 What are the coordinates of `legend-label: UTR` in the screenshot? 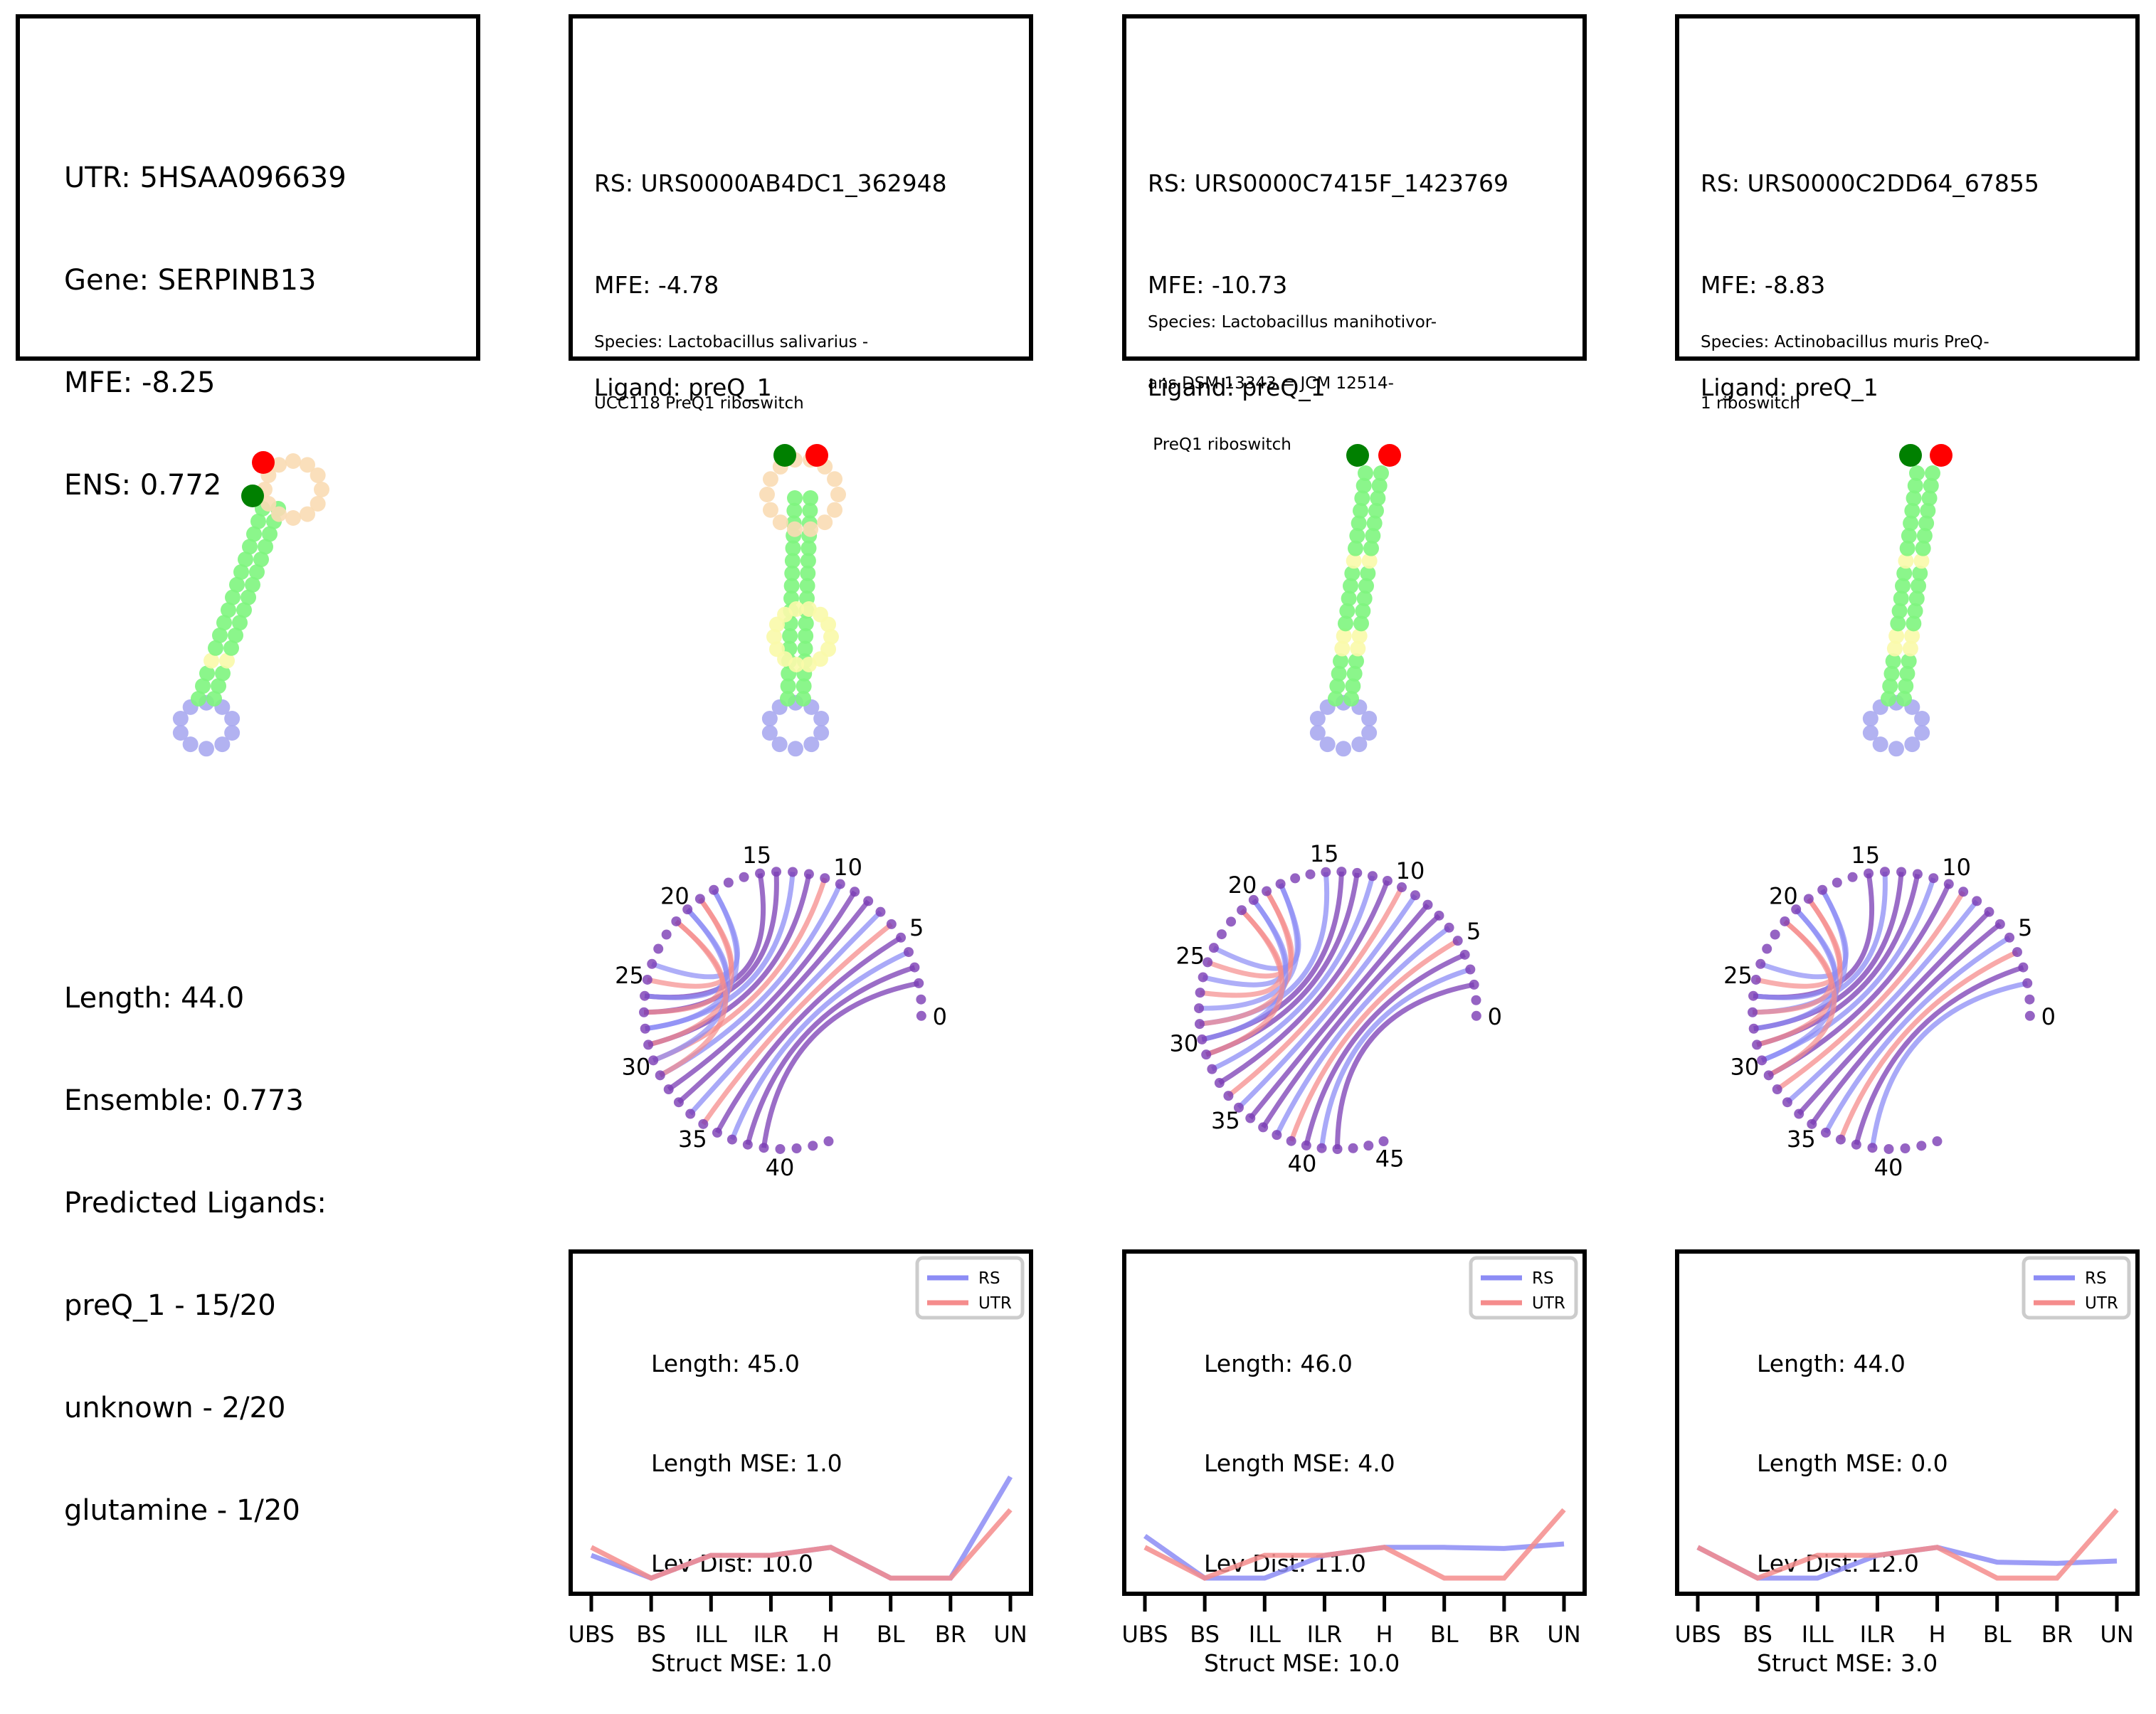 It's located at (995, 1303).